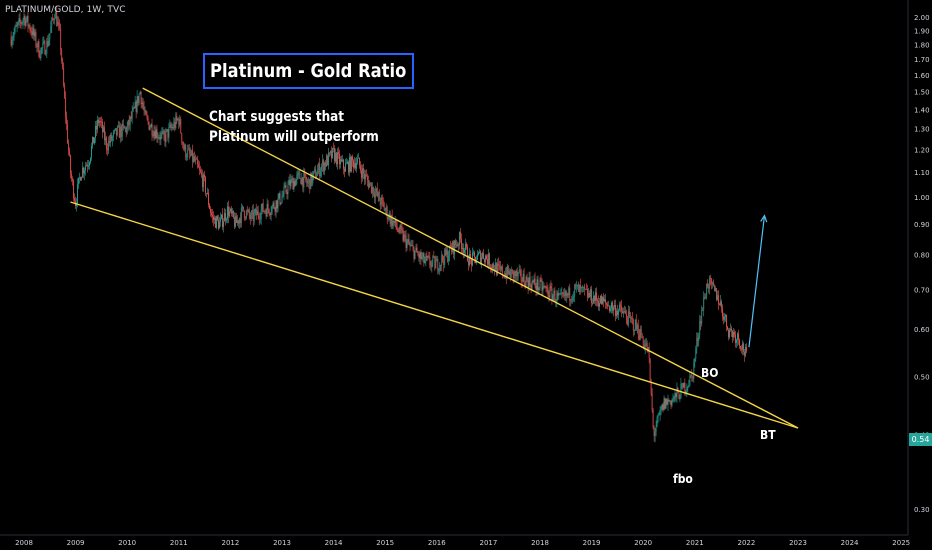 The width and height of the screenshot is (932, 550). What do you see at coordinates (24, 543) in the screenshot?
I see `x-tick-label: 2008` at bounding box center [24, 543].